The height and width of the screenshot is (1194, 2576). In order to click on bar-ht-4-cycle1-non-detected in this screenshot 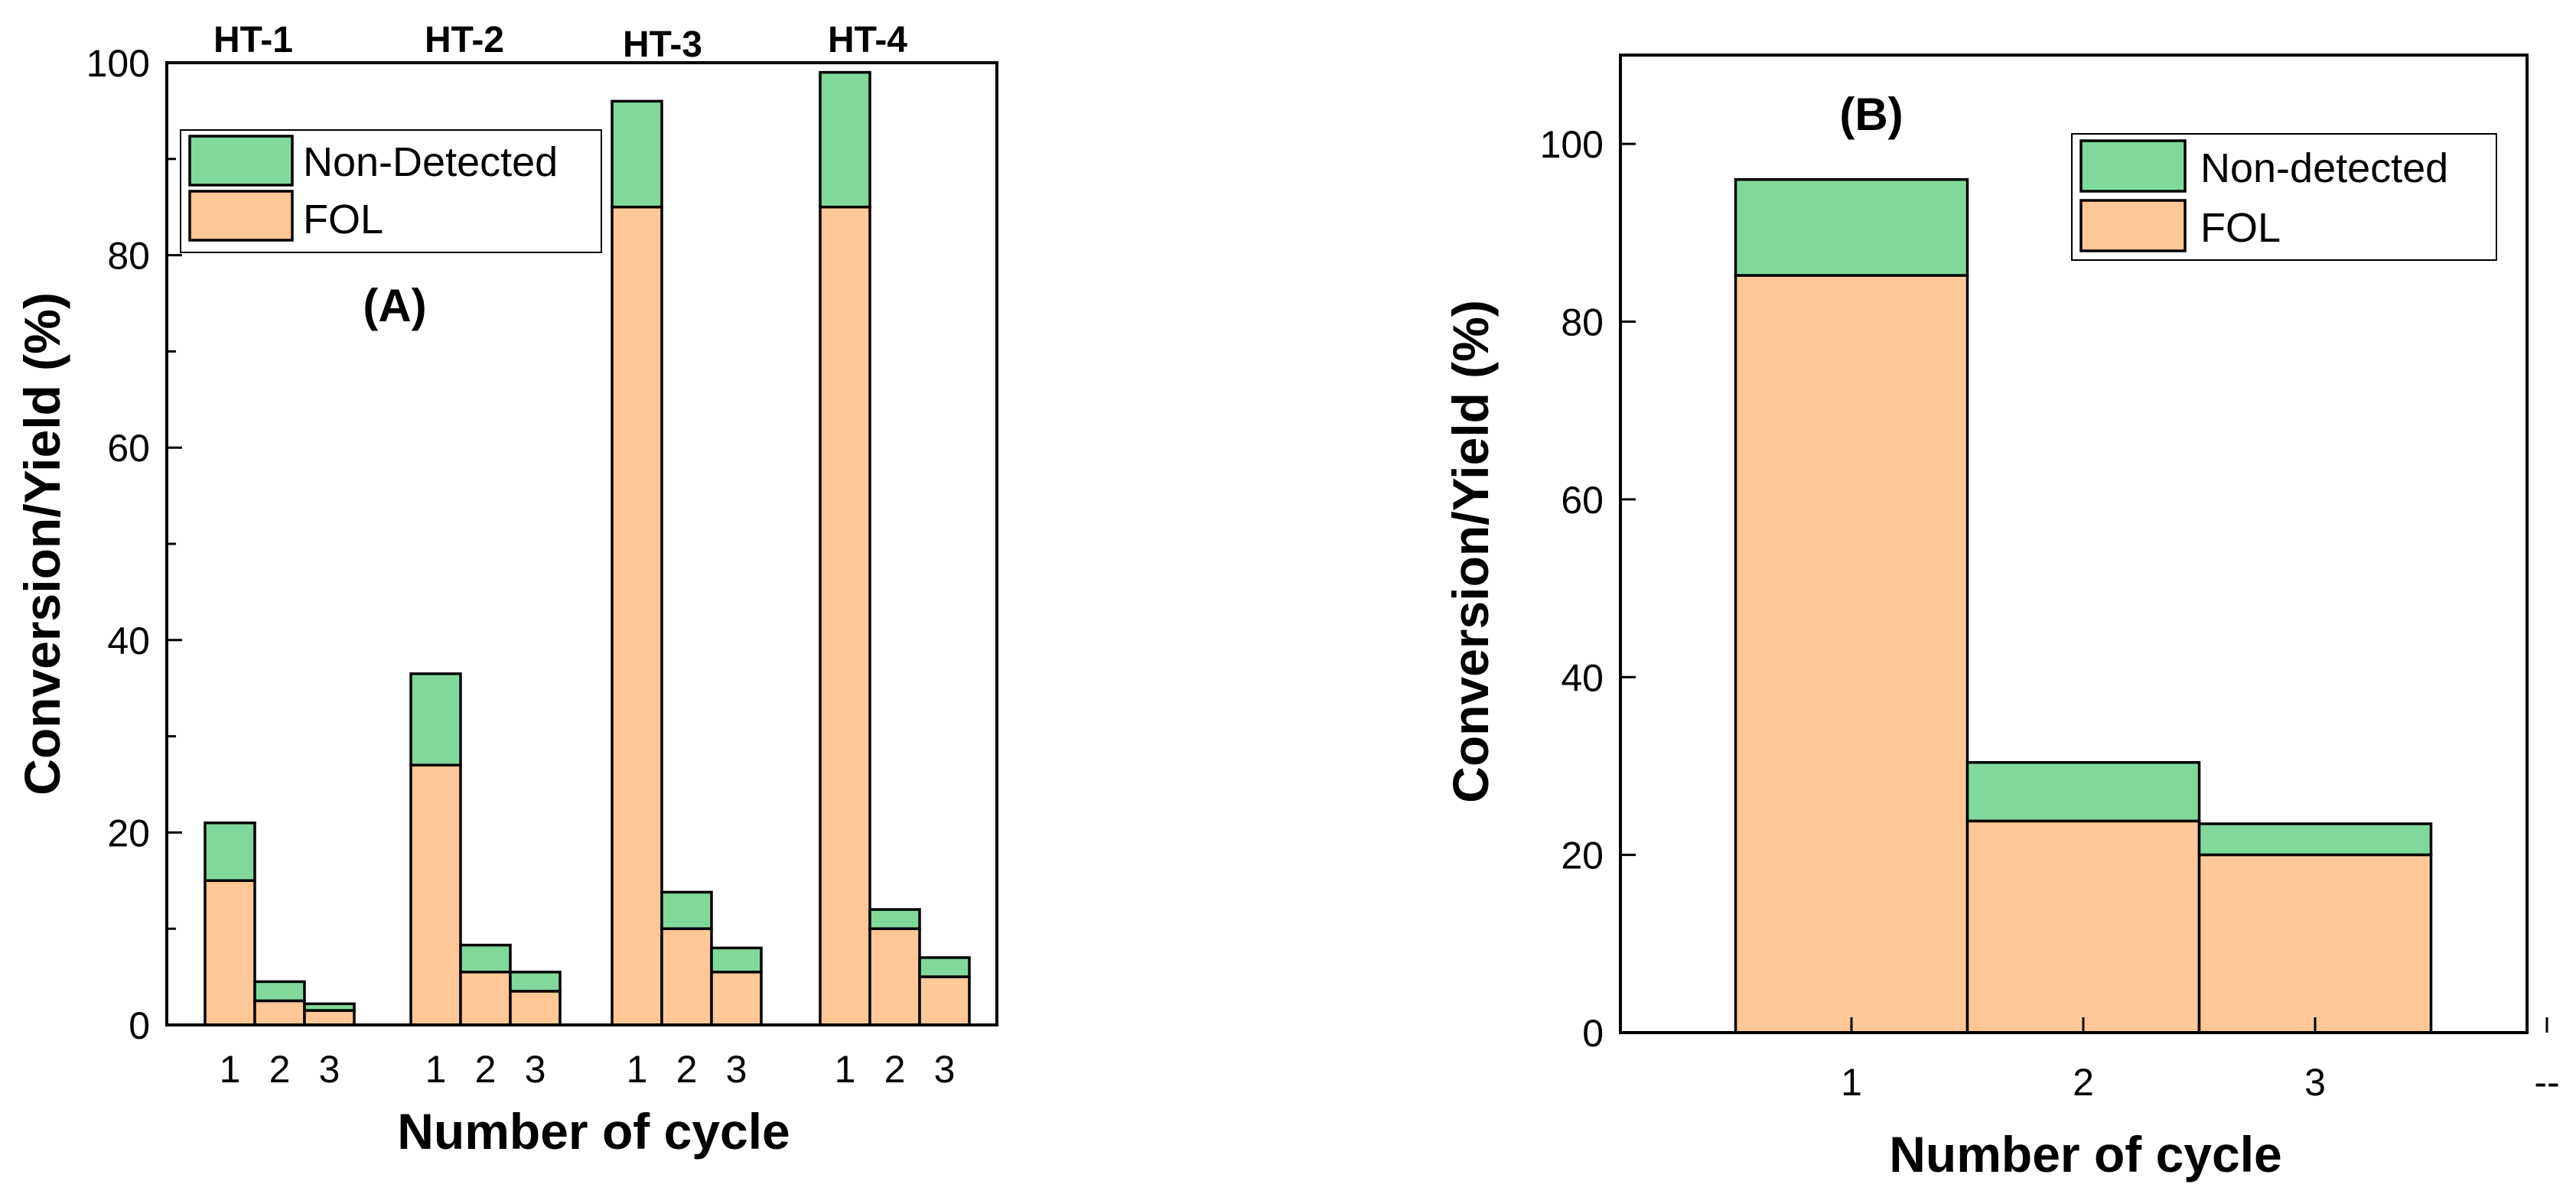, I will do `click(845, 139)`.